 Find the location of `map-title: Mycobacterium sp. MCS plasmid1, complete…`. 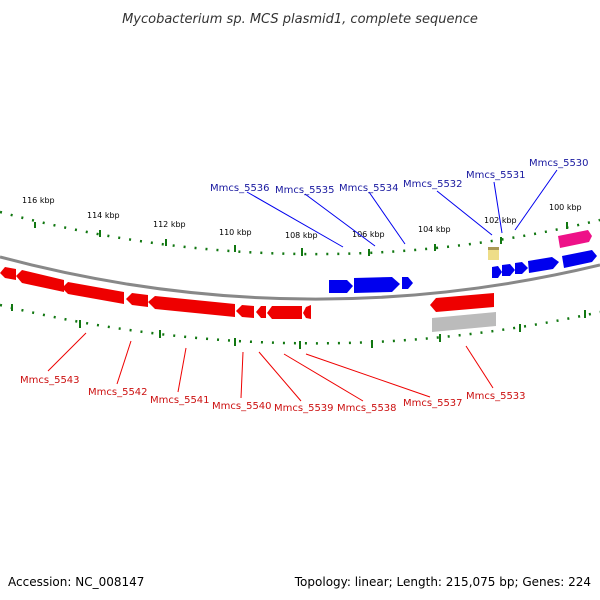

map-title: Mycobacterium sp. MCS plasmid1, complete… is located at coordinates (300, 19).